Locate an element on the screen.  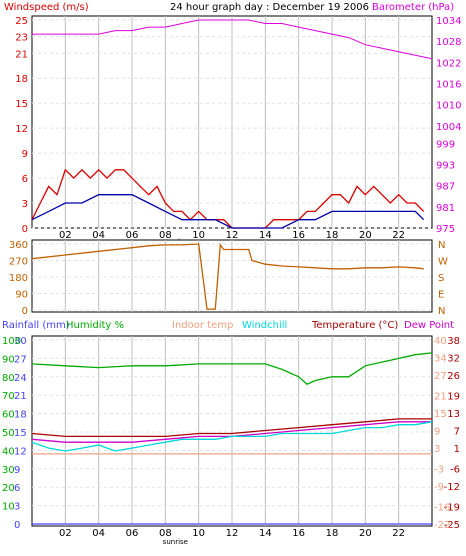
temperature-tick-label: 32 is located at coordinates (453, 359).